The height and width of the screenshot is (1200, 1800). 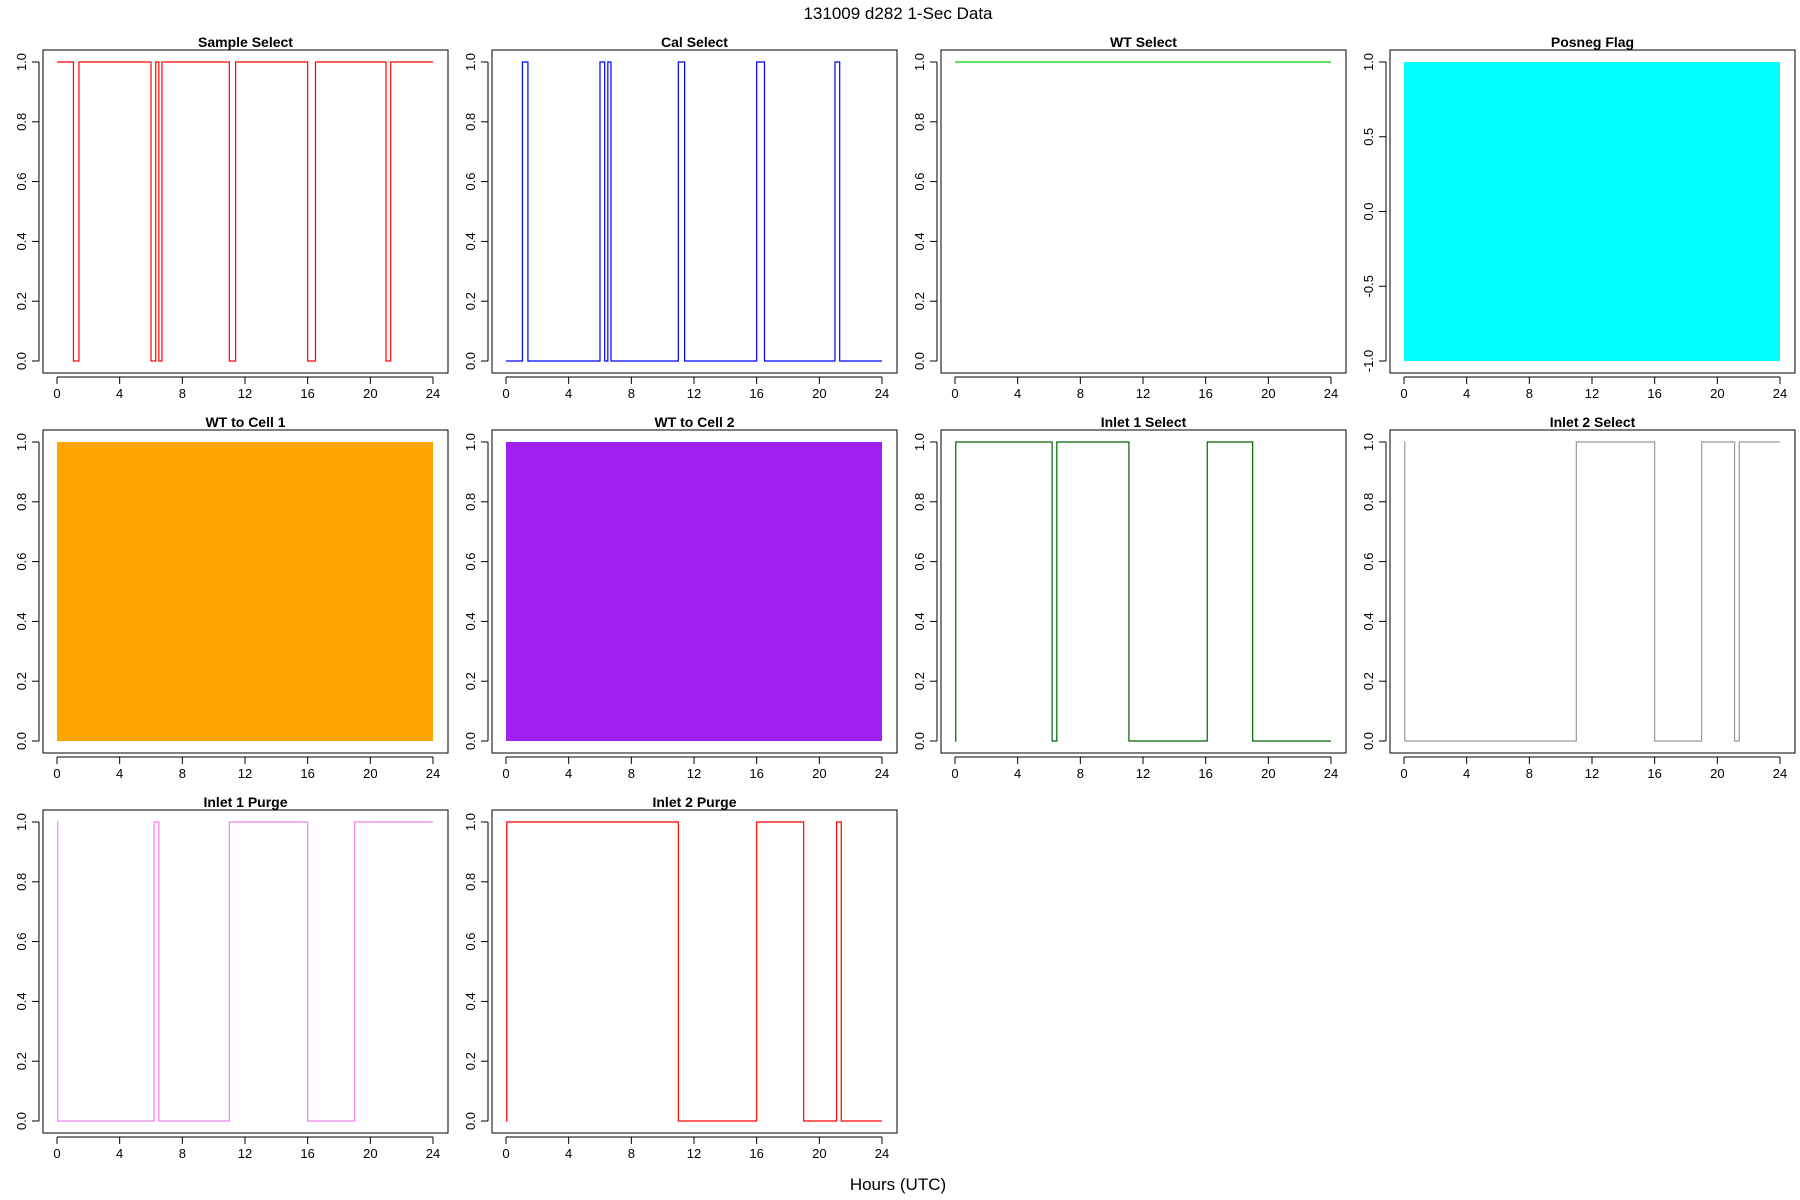 I want to click on panel-title: Inlet 1 Purge, so click(x=245, y=802).